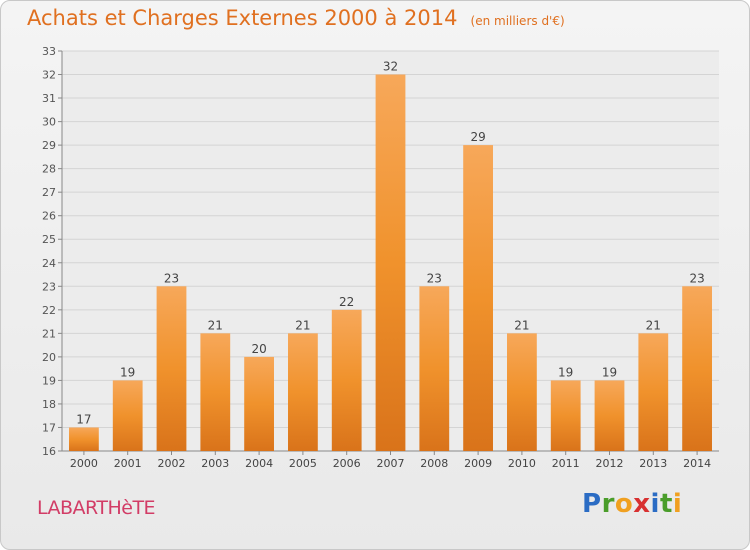 Image resolution: width=750 pixels, height=550 pixels. Describe the element at coordinates (49, 122) in the screenshot. I see `y-tick-label: 30` at that location.